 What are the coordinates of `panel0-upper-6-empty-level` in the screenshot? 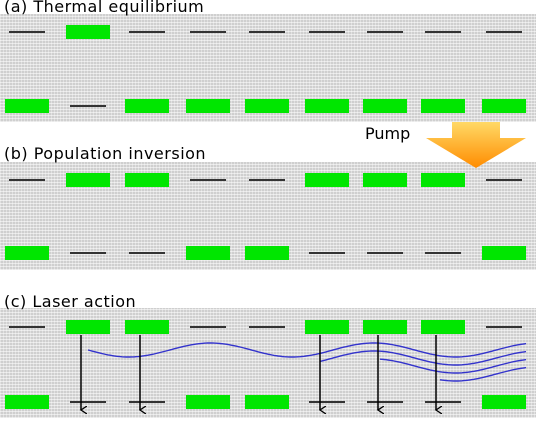 It's located at (385, 32).